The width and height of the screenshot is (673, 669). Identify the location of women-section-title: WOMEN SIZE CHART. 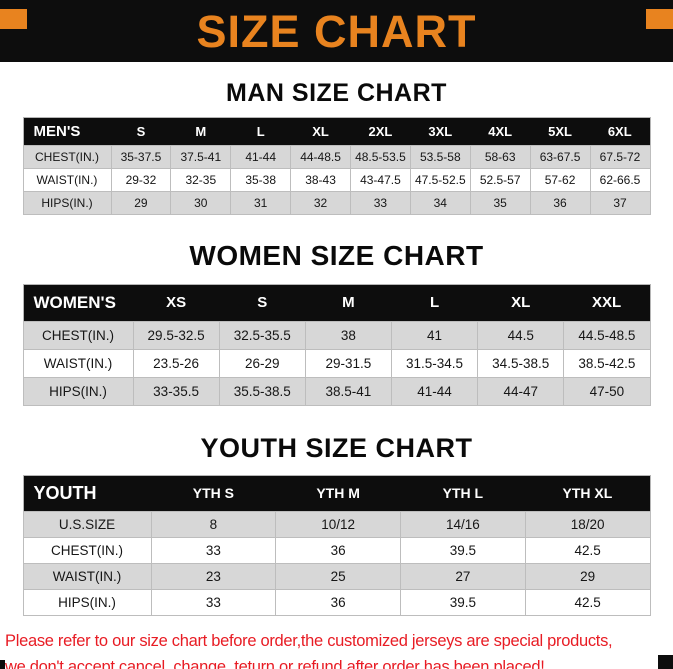
(336, 255).